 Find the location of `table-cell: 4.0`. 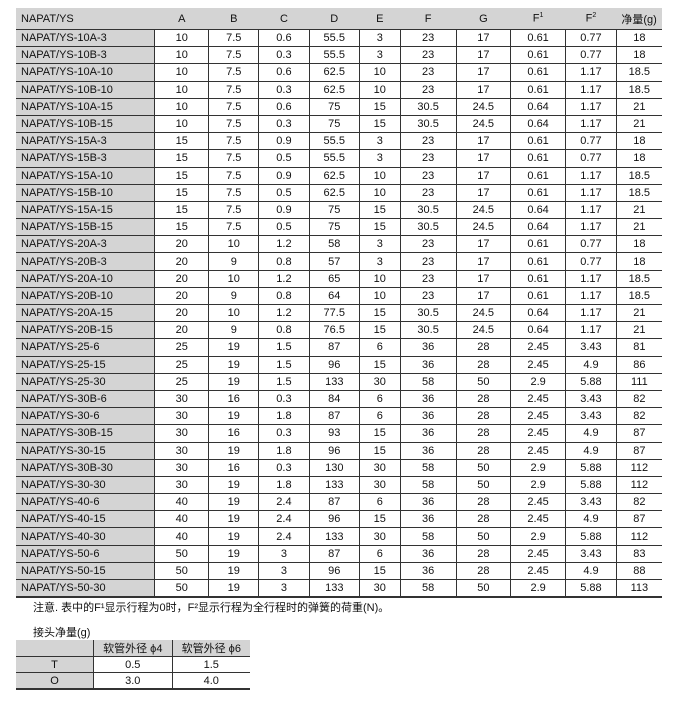

table-cell: 4.0 is located at coordinates (210, 681).